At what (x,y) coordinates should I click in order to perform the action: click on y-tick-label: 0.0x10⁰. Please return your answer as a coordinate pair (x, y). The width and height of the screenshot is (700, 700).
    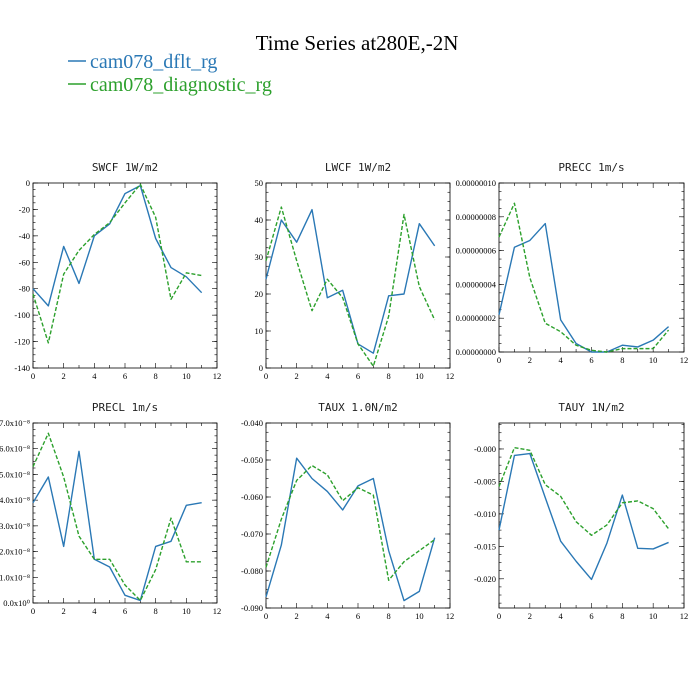
    Looking at the image, I should click on (16, 603).